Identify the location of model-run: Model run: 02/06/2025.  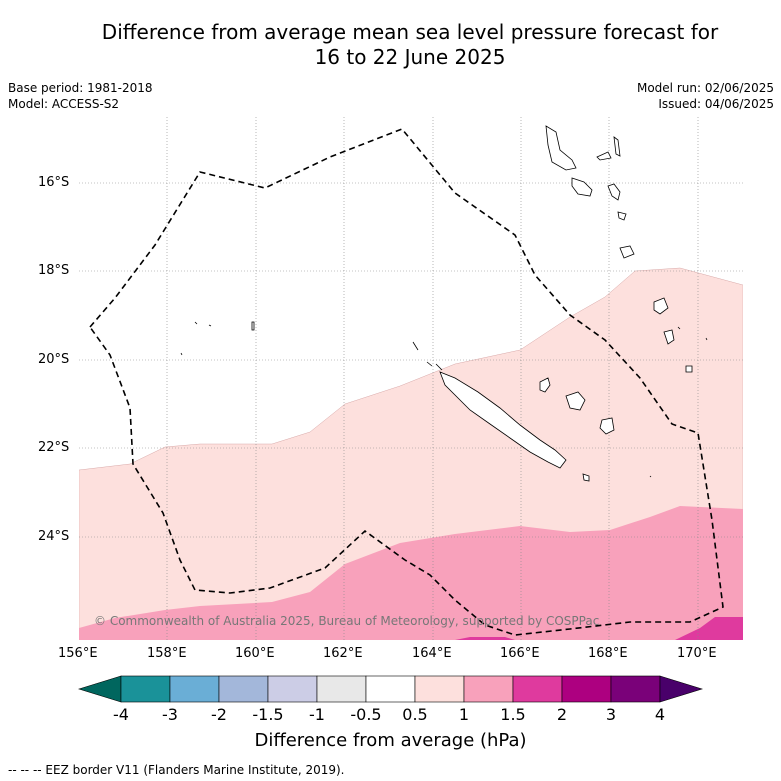
(705, 88).